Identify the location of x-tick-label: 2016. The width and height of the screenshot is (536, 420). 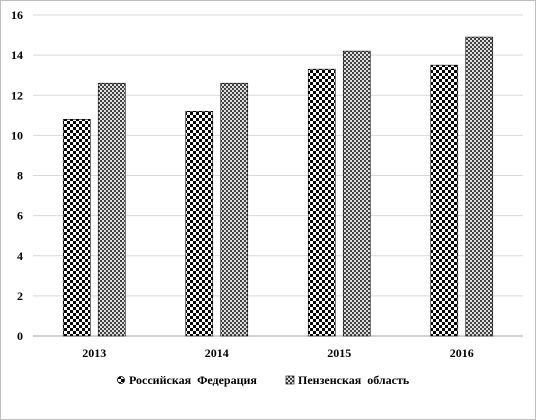
(462, 353).